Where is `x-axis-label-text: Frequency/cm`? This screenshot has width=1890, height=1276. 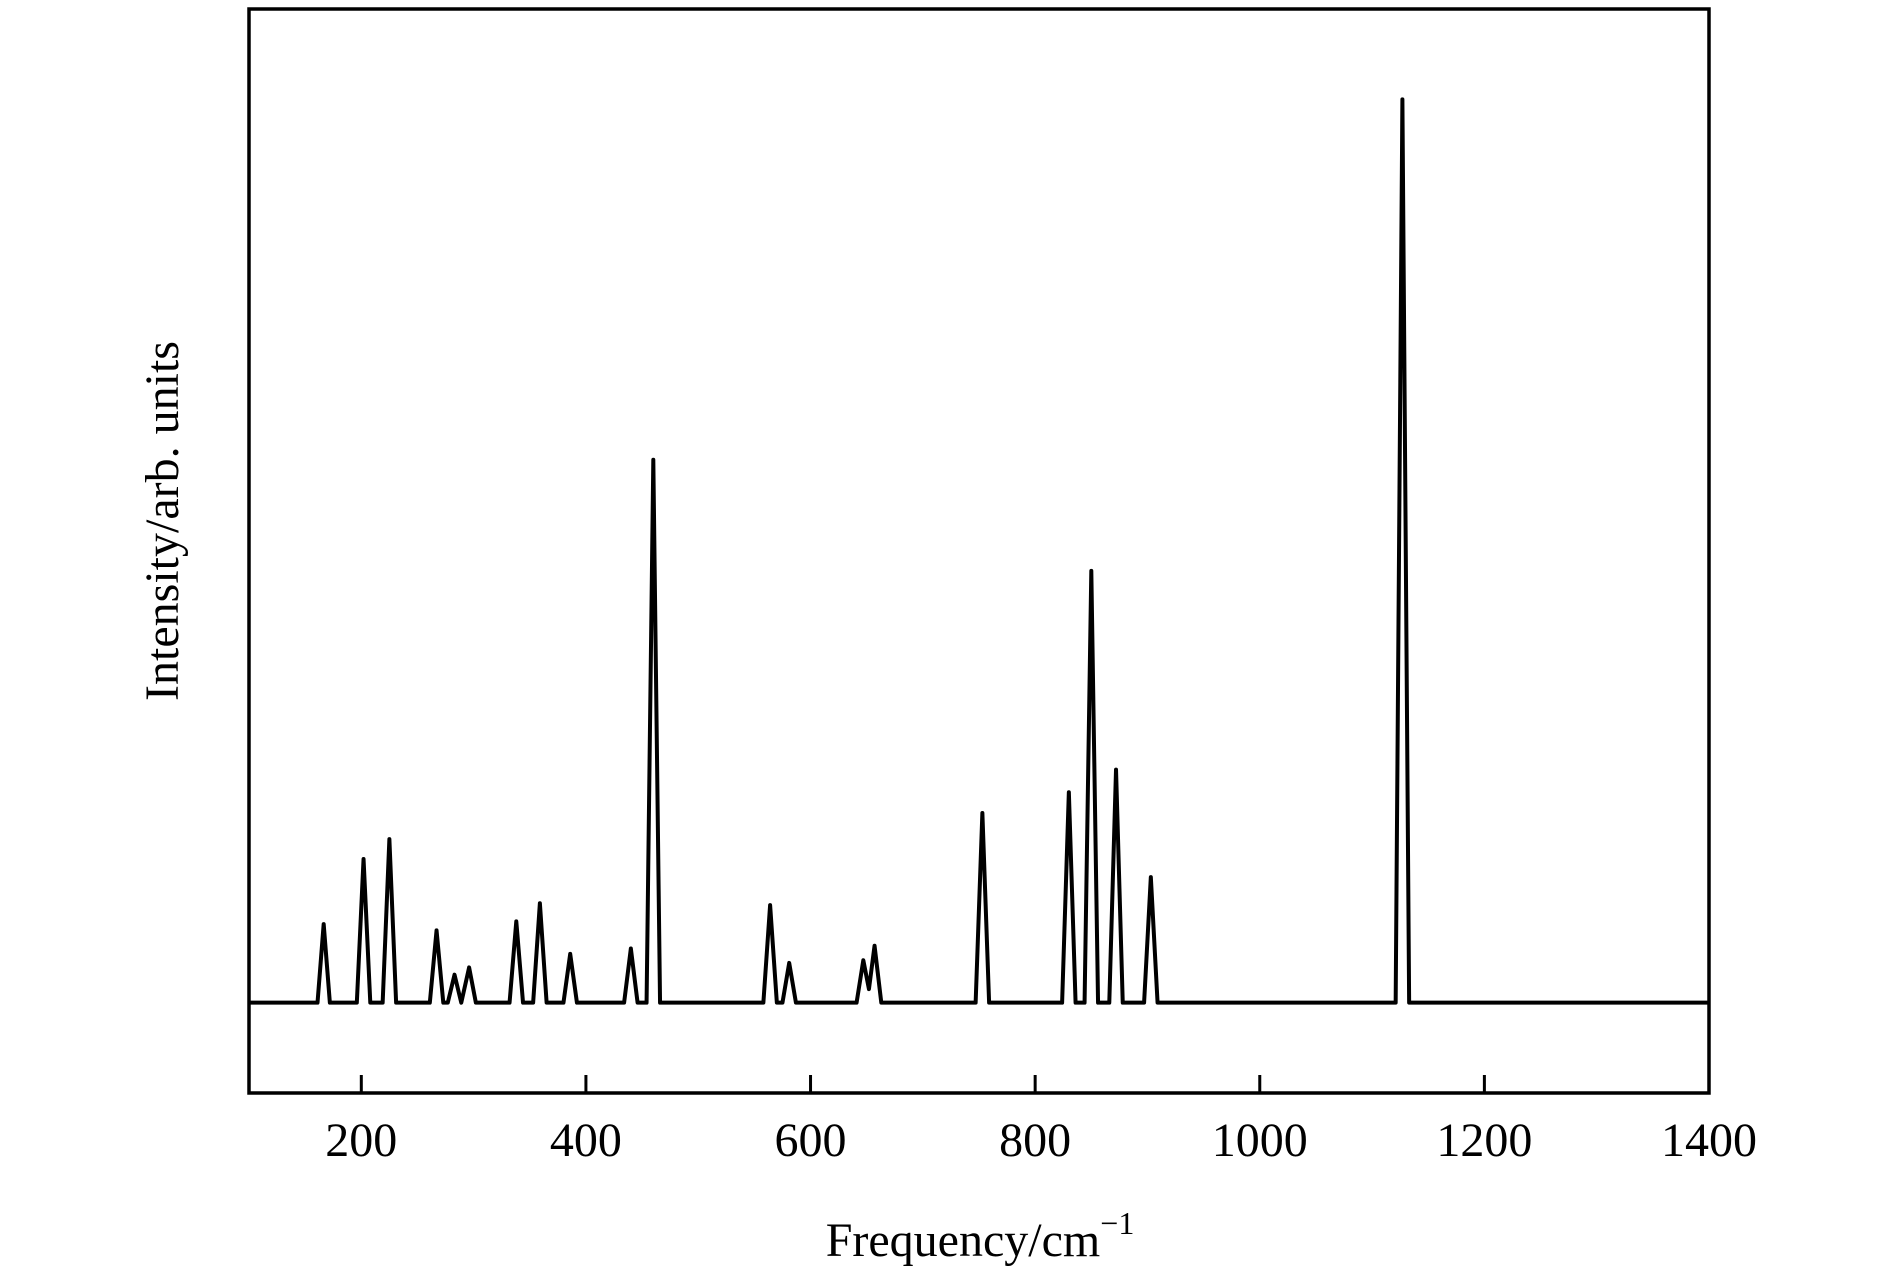 x-axis-label-text: Frequency/cm is located at coordinates (963, 1240).